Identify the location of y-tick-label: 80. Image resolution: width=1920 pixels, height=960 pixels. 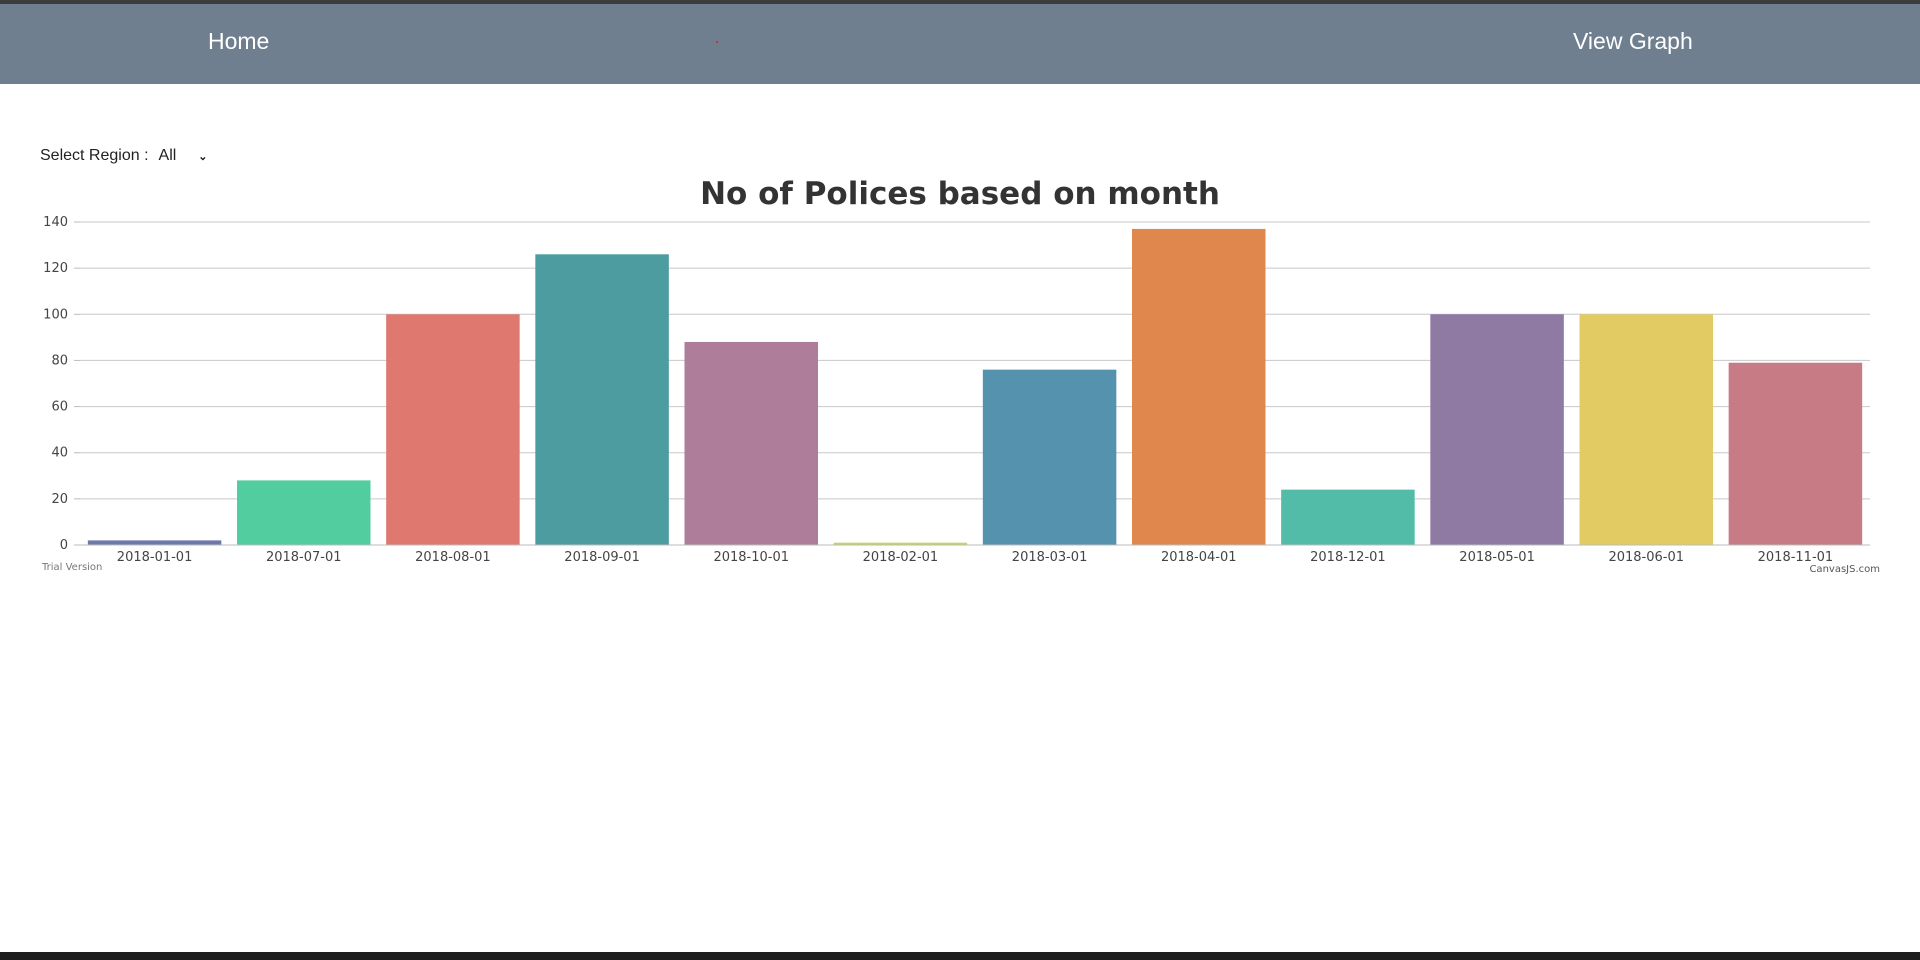
(59, 360).